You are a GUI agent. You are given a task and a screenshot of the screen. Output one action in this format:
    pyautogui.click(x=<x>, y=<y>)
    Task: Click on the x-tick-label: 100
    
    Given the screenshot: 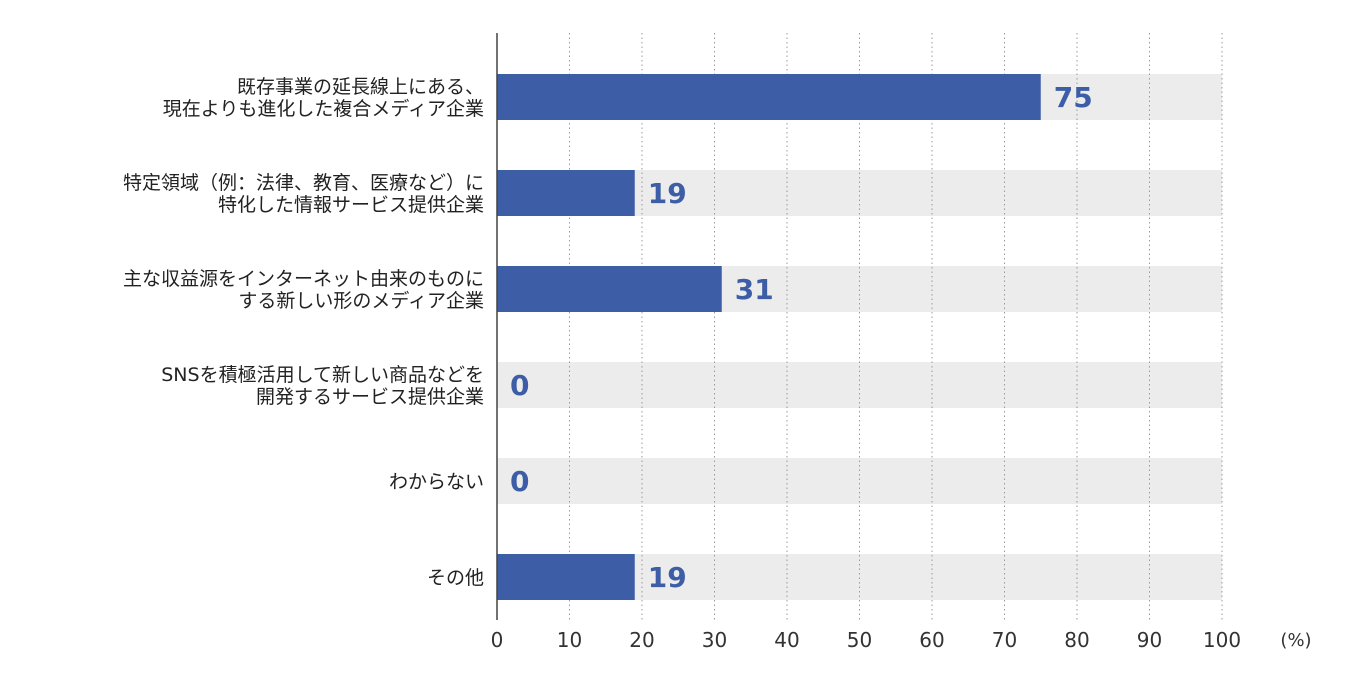 What is the action you would take?
    pyautogui.click(x=1222, y=640)
    